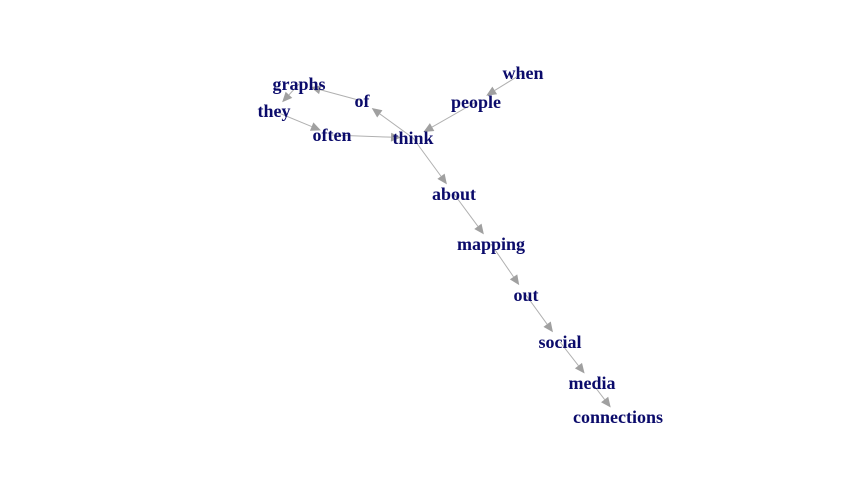 The height and width of the screenshot is (504, 864). I want to click on node-mapping: mapping, so click(491, 244).